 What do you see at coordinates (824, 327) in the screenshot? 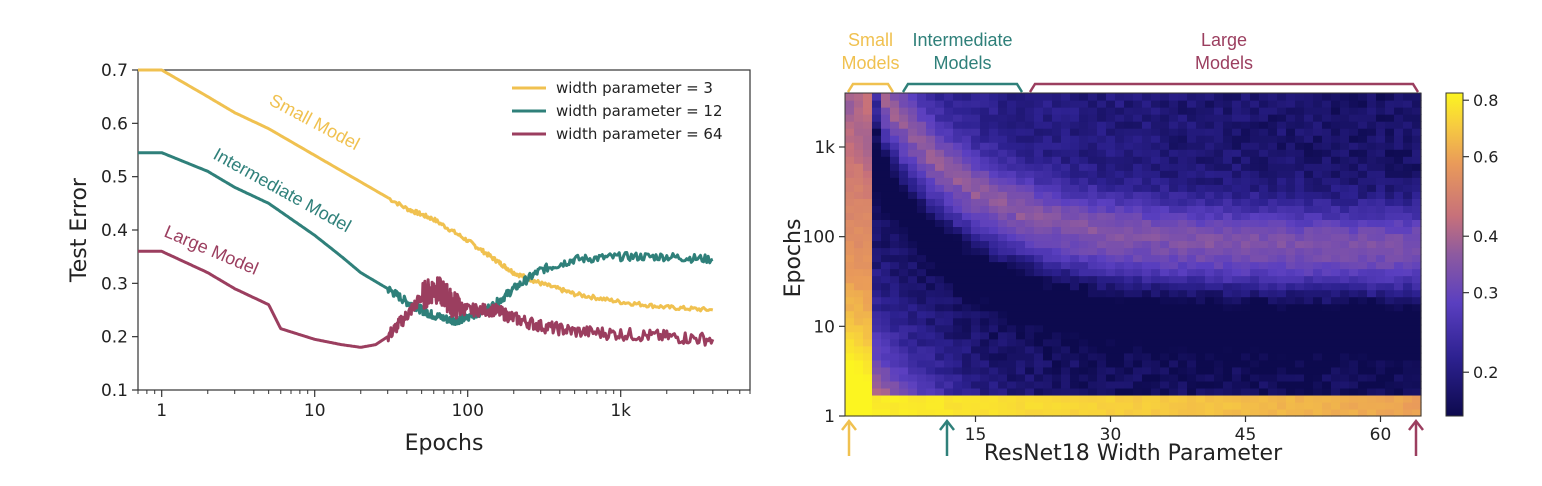
I see `heatmap-y-tick-label: 10` at bounding box center [824, 327].